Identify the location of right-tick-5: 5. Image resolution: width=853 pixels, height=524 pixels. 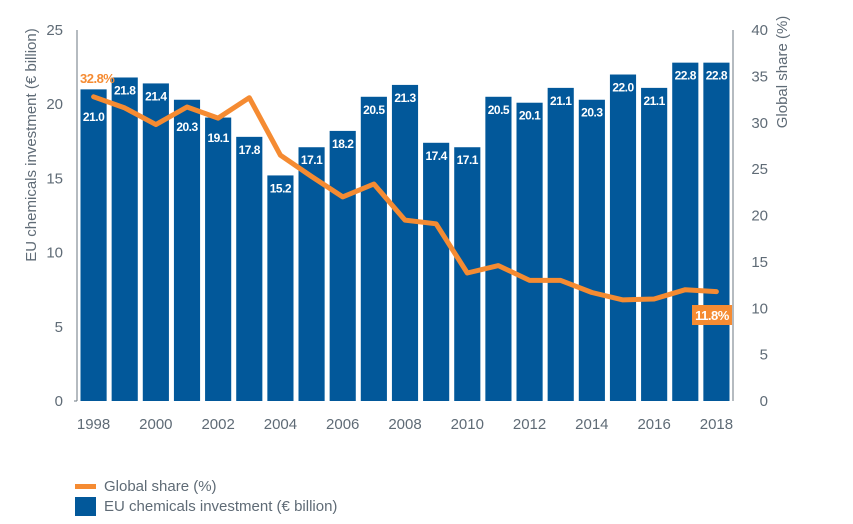
(764, 355).